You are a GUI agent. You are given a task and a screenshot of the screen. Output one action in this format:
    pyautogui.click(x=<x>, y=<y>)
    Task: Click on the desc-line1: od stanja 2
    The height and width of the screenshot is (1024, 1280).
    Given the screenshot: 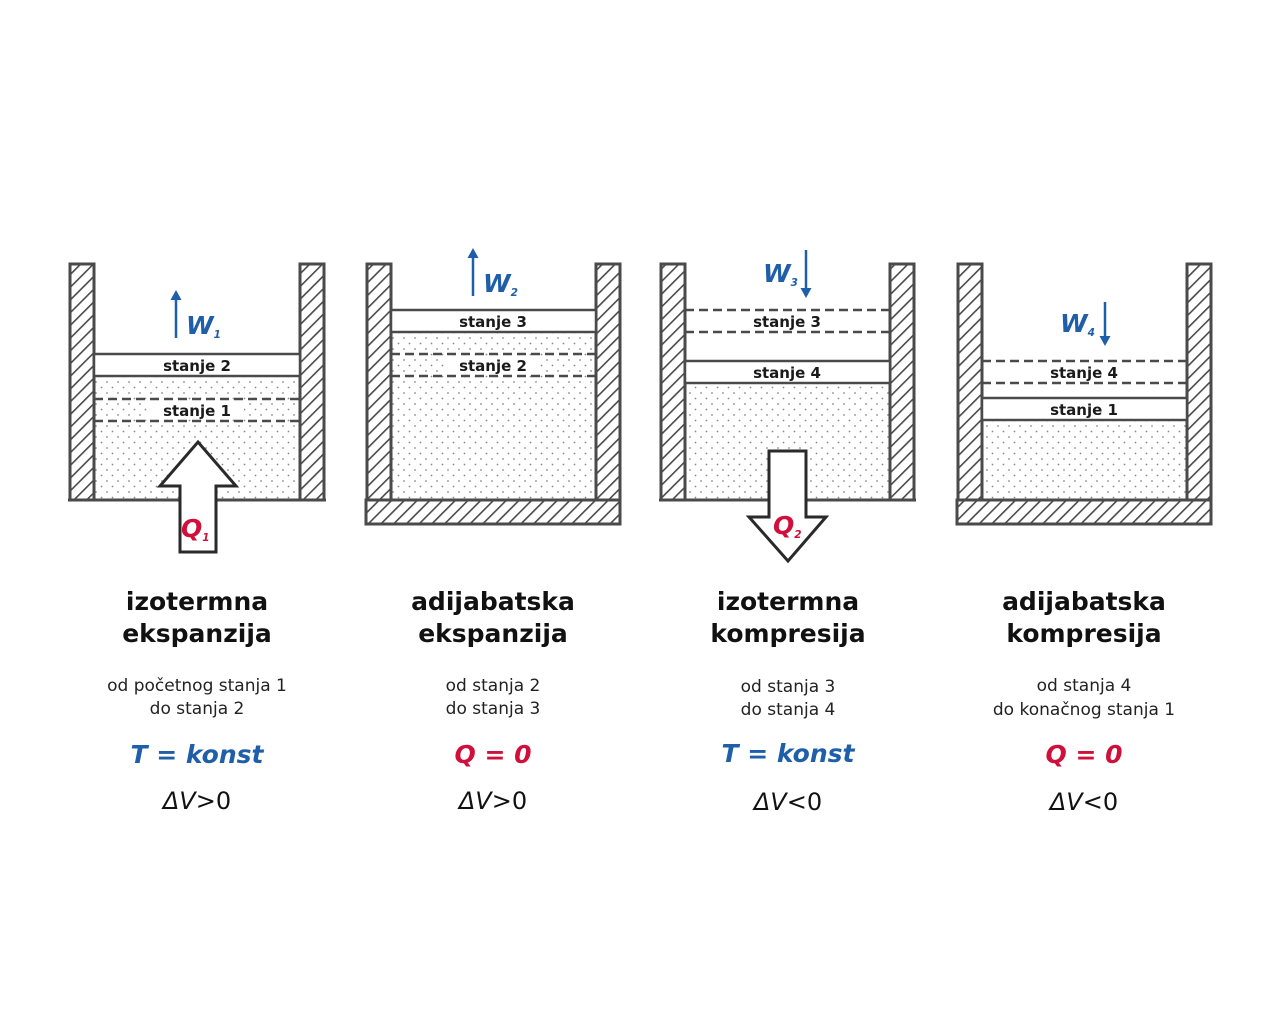 What is the action you would take?
    pyautogui.click(x=493, y=686)
    